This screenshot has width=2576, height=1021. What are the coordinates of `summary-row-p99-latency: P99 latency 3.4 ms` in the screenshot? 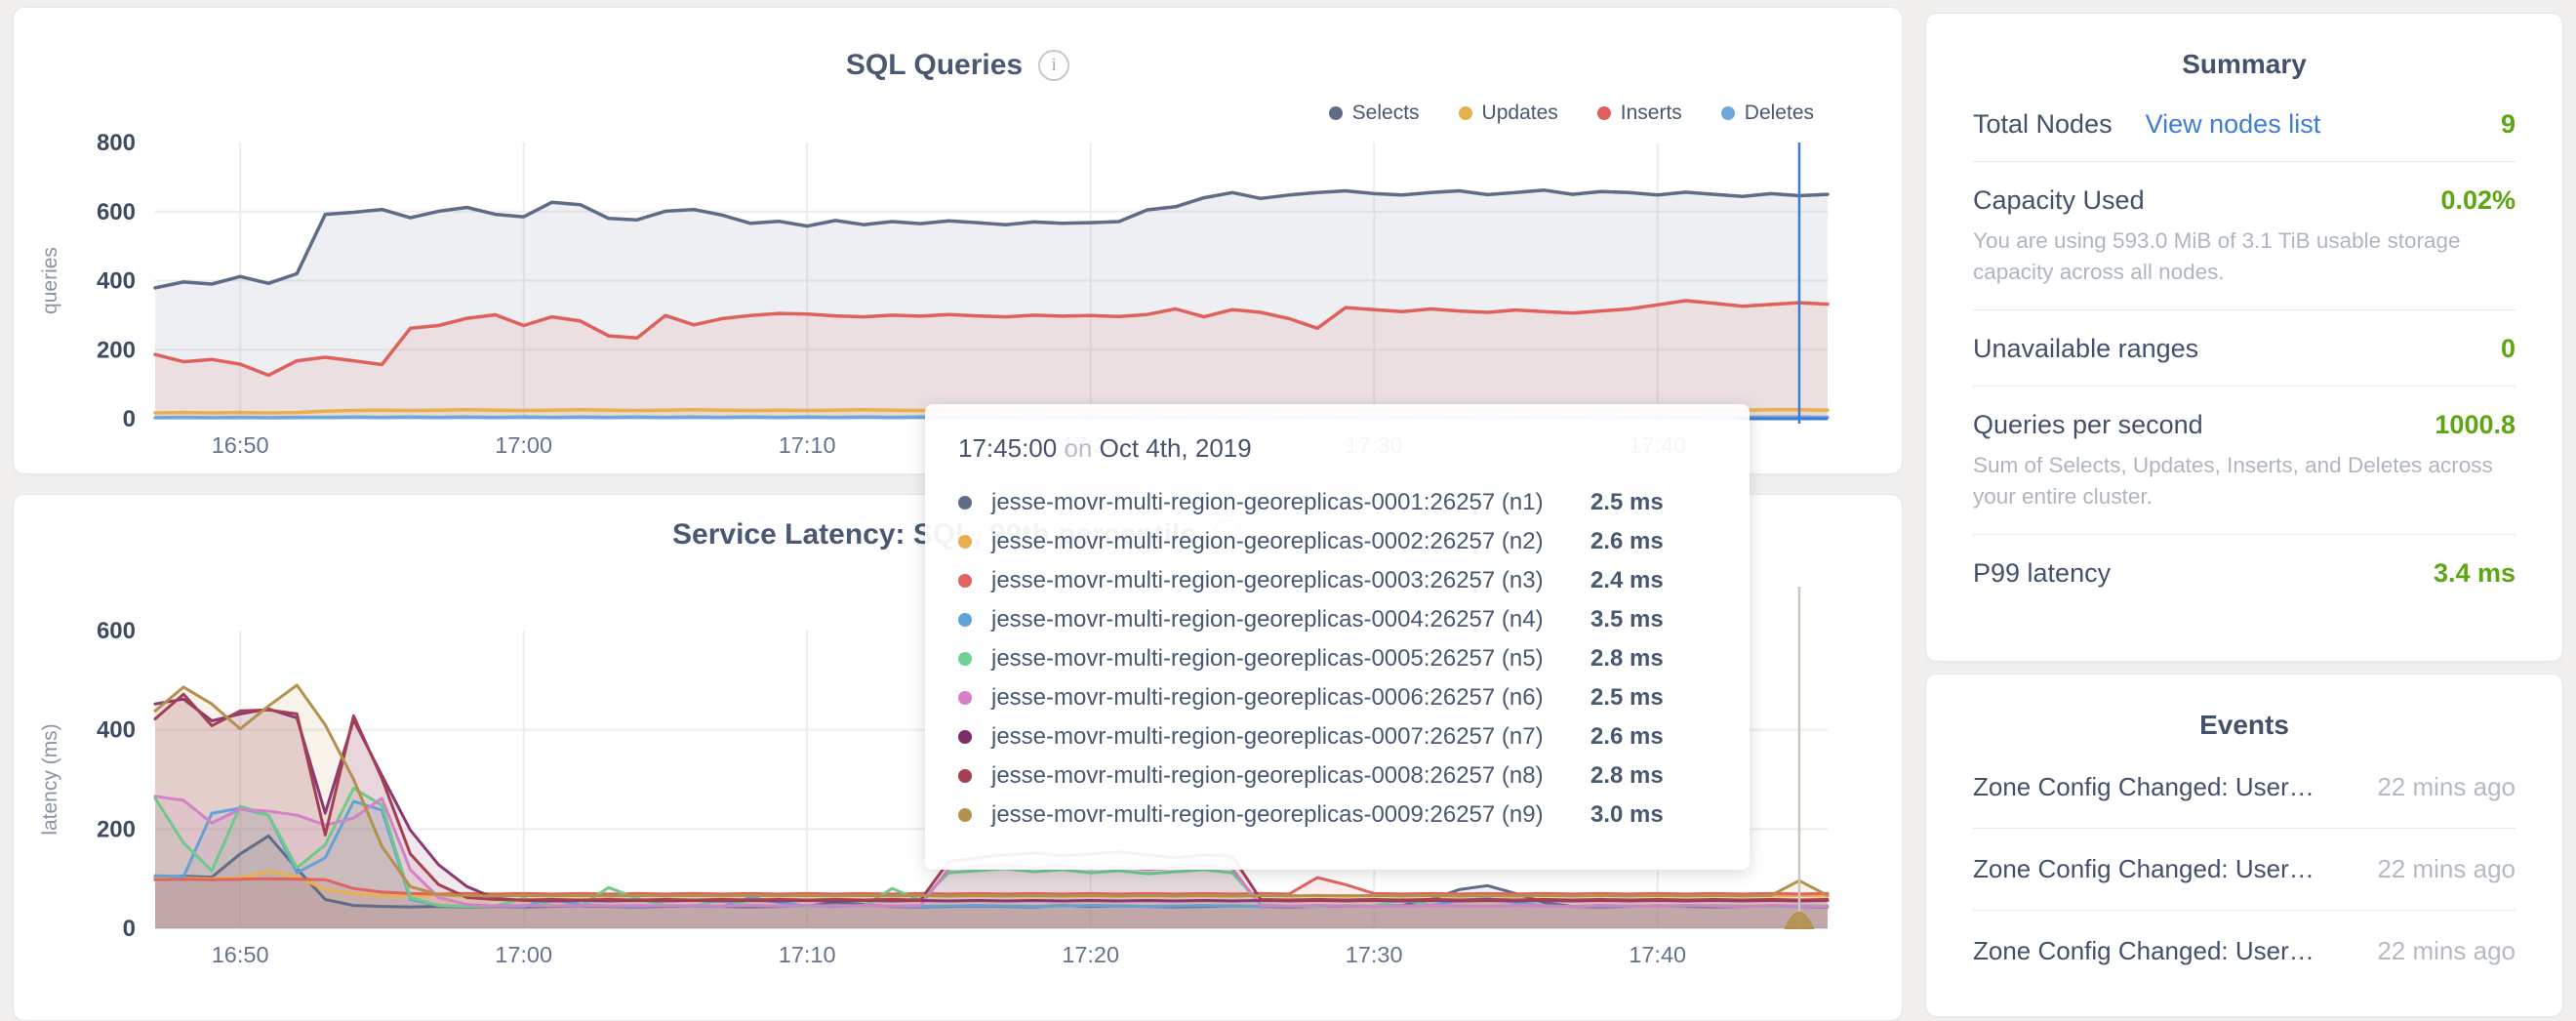 It's located at (2244, 572).